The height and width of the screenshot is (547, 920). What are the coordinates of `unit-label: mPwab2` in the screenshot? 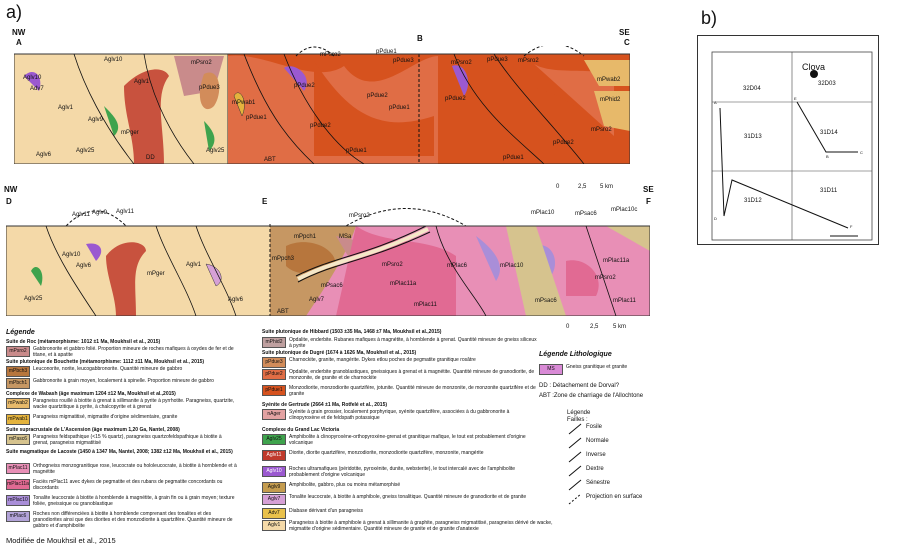 It's located at (609, 80).